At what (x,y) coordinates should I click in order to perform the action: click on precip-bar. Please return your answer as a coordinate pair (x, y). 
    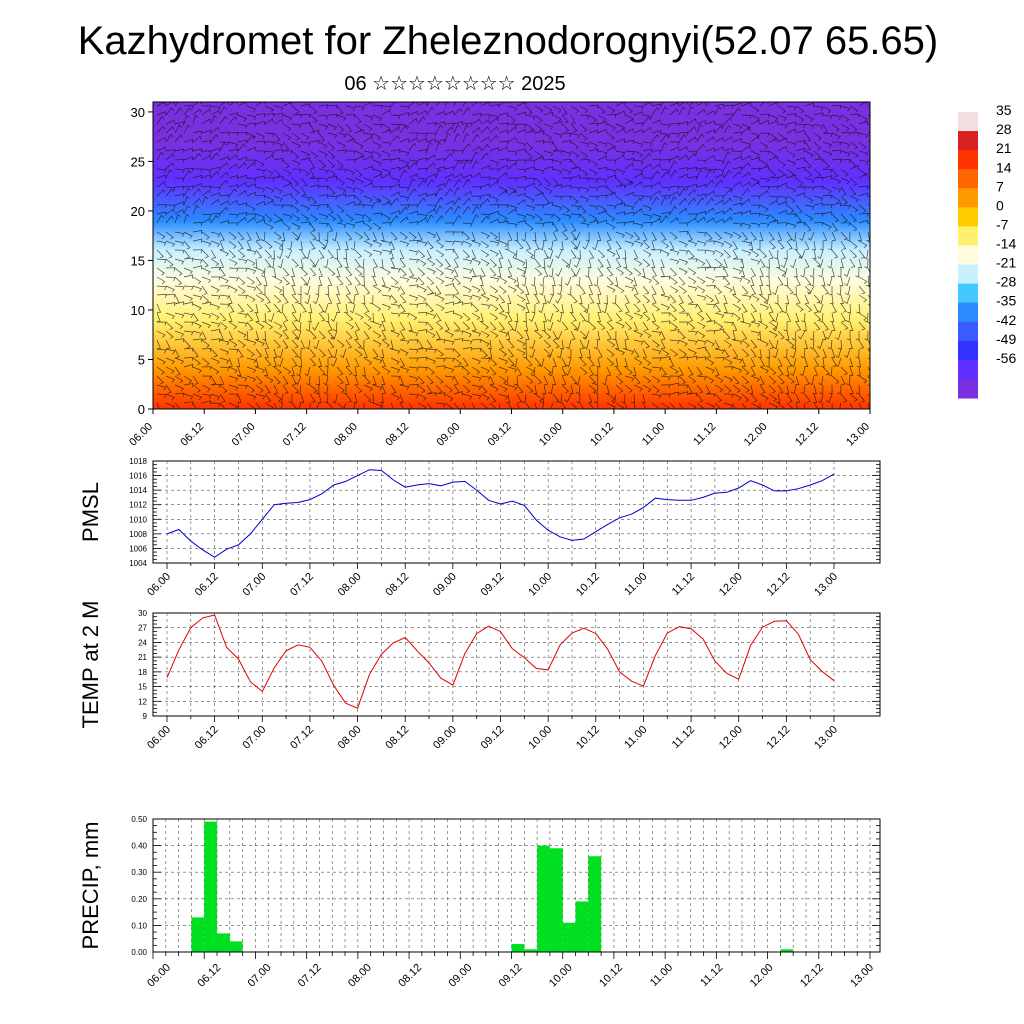
    Looking at the image, I should click on (198, 934).